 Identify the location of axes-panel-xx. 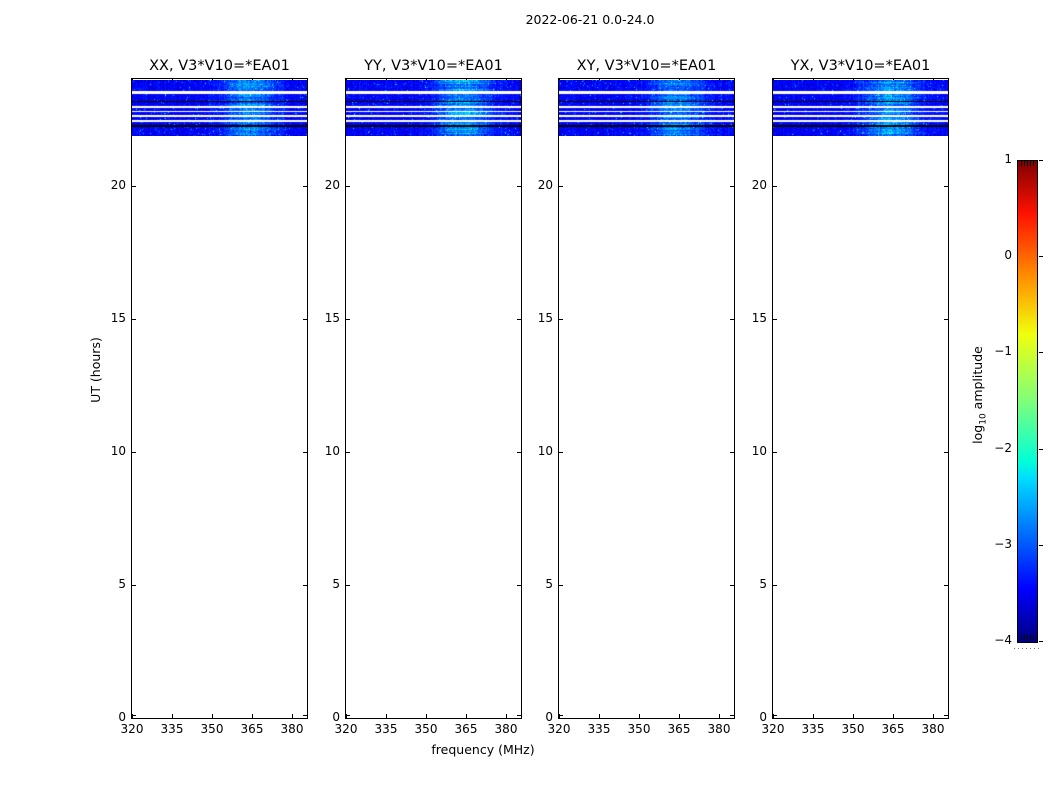
(219, 398).